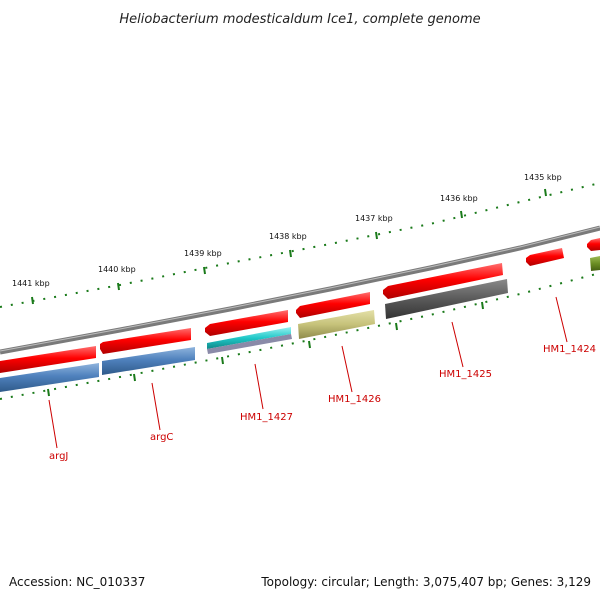 Image resolution: width=600 pixels, height=600 pixels. Describe the element at coordinates (77, 582) in the screenshot. I see `accession-text: Accession: NC_010337` at that location.